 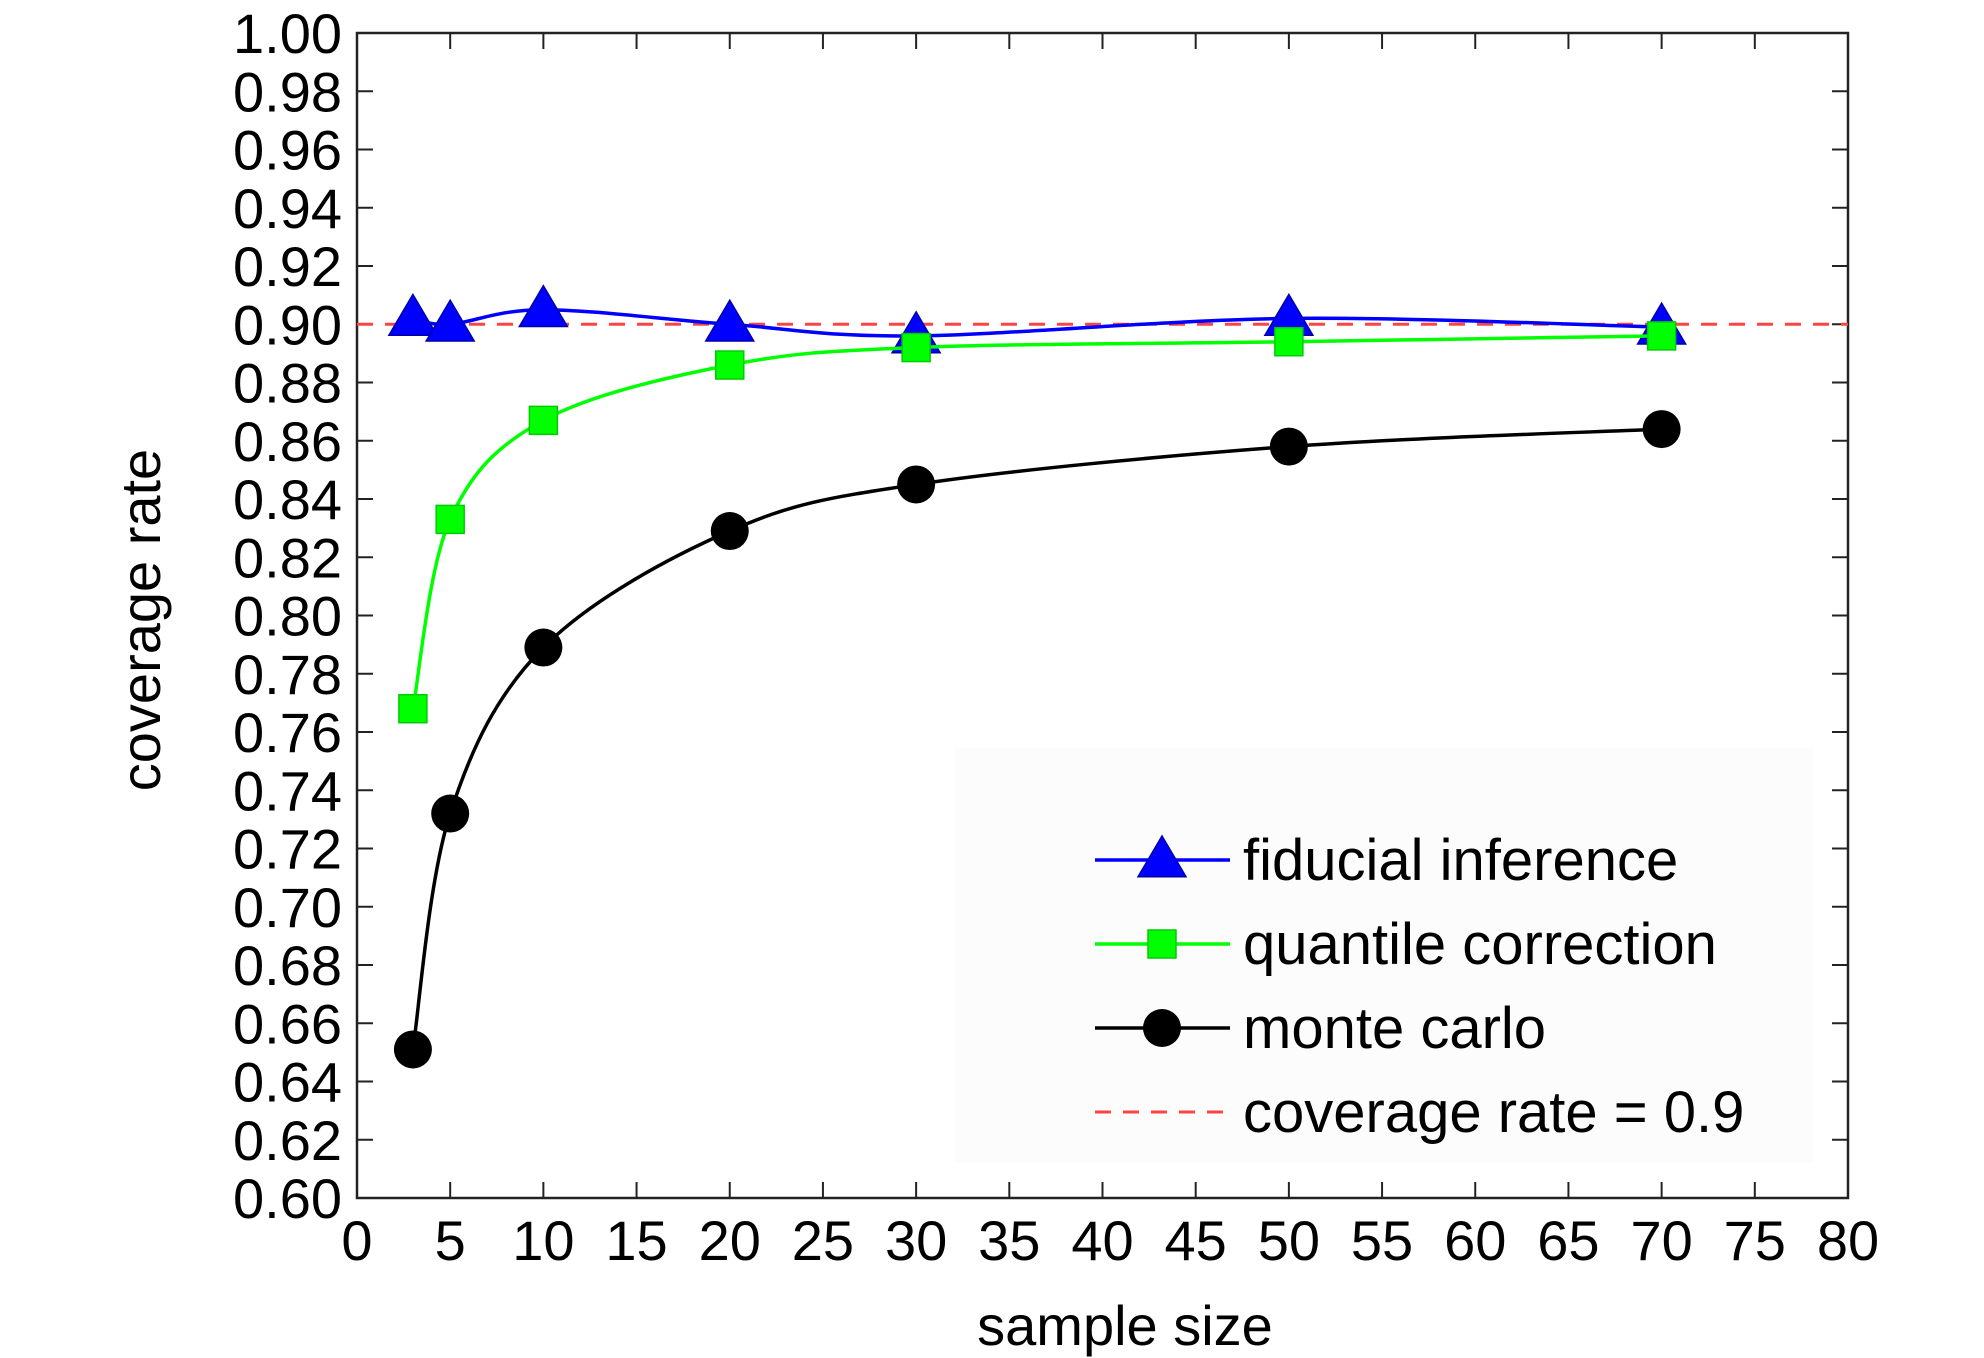 I want to click on x-tick-label: 40, so click(x=1102, y=1240).